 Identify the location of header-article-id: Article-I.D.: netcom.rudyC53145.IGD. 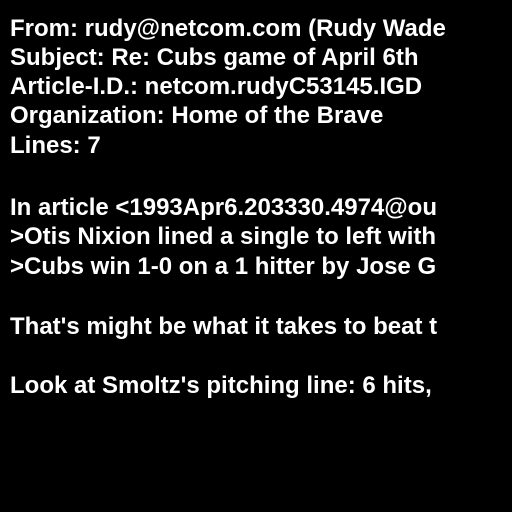
(216, 86).